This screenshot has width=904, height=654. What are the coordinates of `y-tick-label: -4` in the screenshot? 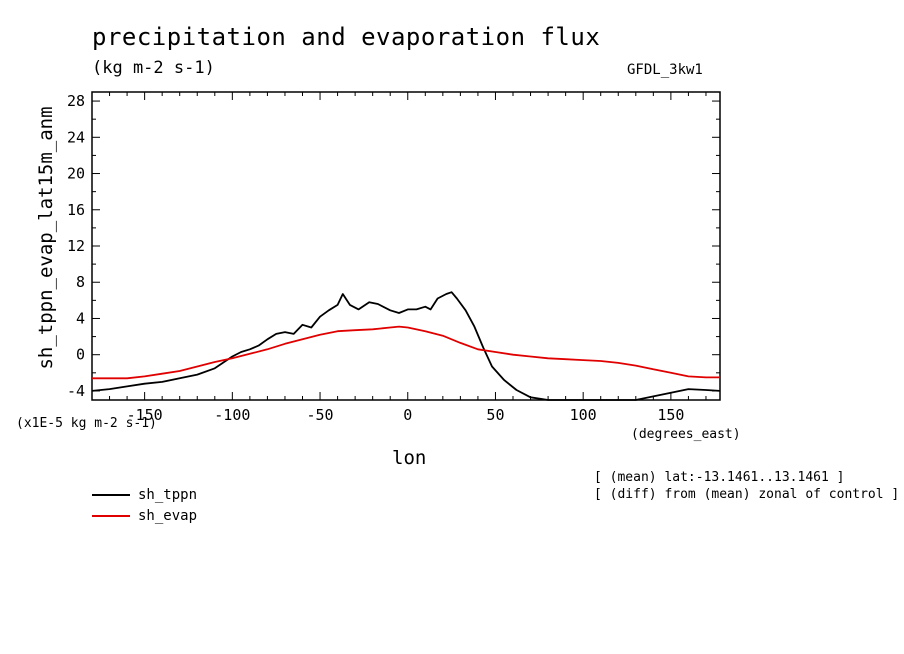 It's located at (76, 391).